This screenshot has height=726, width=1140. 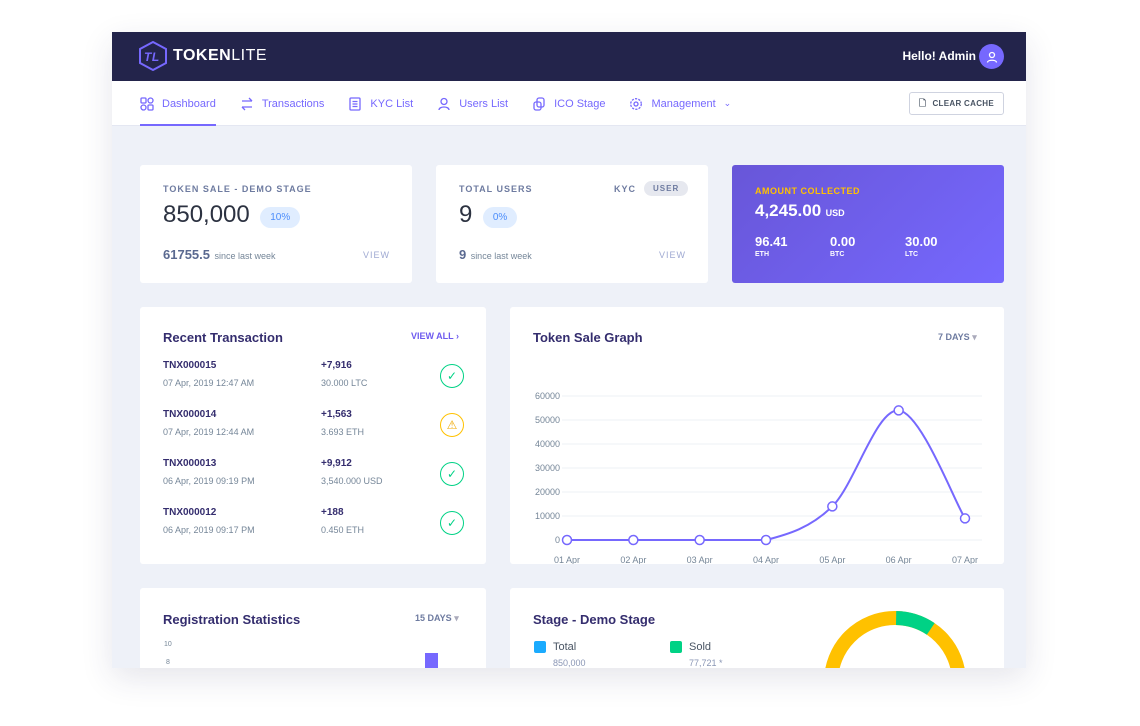 I want to click on tx-currency: 0.450 ETH, so click(x=343, y=530).